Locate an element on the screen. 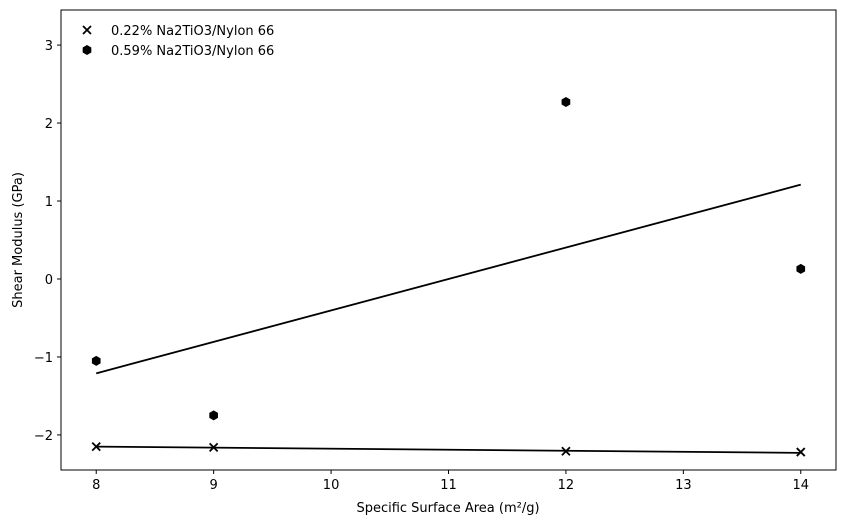 The height and width of the screenshot is (525, 844). y-axis-title: Shear Modulus (GPa) is located at coordinates (18, 240).